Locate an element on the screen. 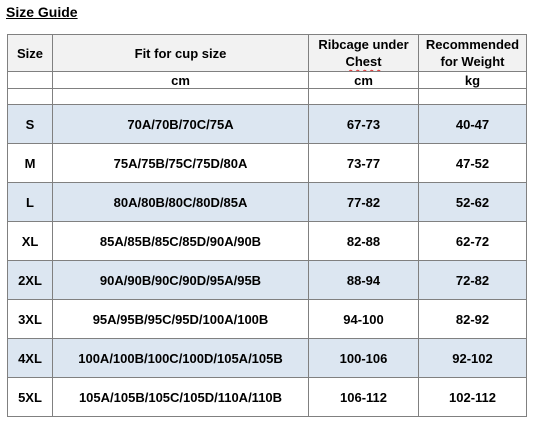 This screenshot has height=425, width=533. ribcage-cell: 94-100 is located at coordinates (363, 319).